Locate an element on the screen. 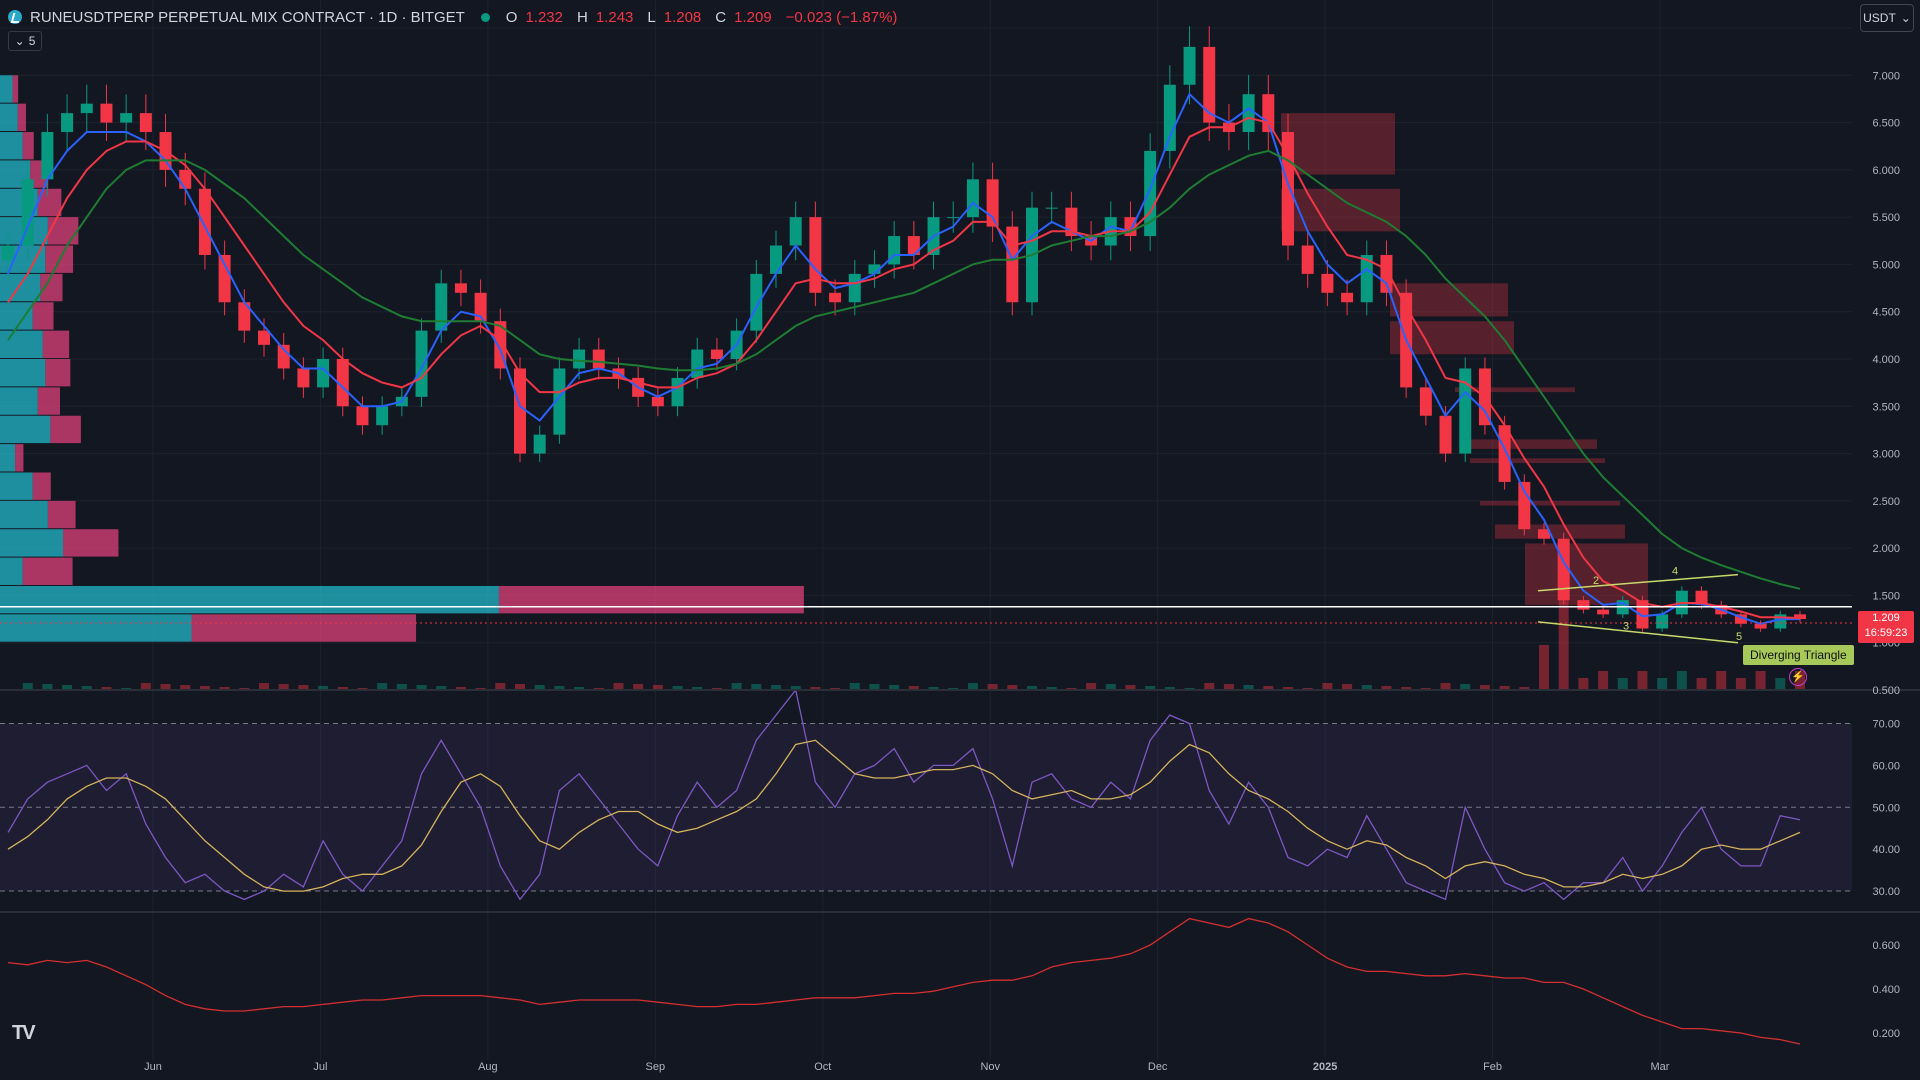 The width and height of the screenshot is (1920, 1080). rsi-axis-label: 40.00 is located at coordinates (1886, 850).